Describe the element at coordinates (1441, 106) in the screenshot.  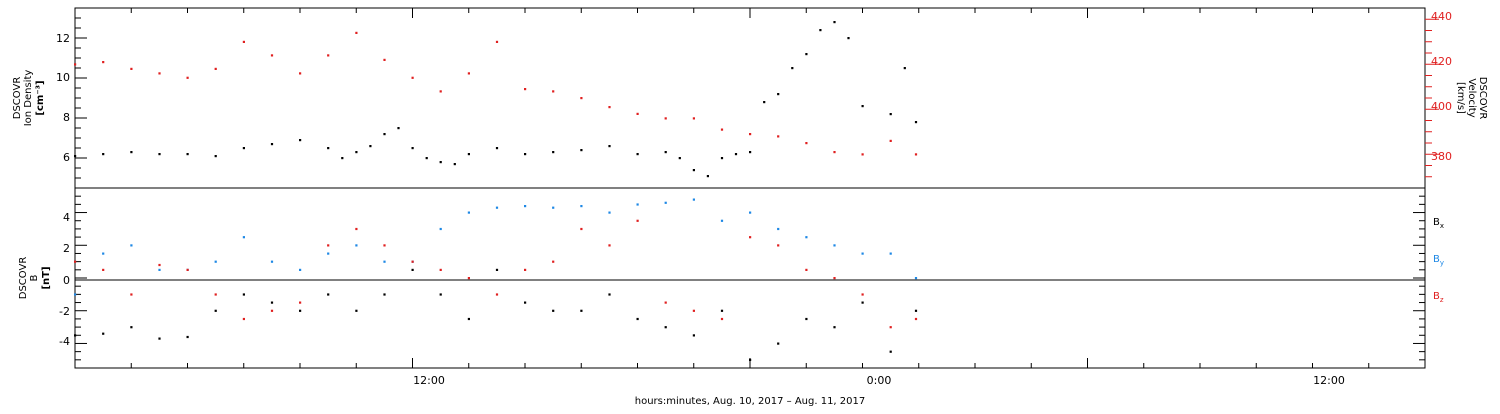
I see `top-right-ytick-label: 400` at that location.